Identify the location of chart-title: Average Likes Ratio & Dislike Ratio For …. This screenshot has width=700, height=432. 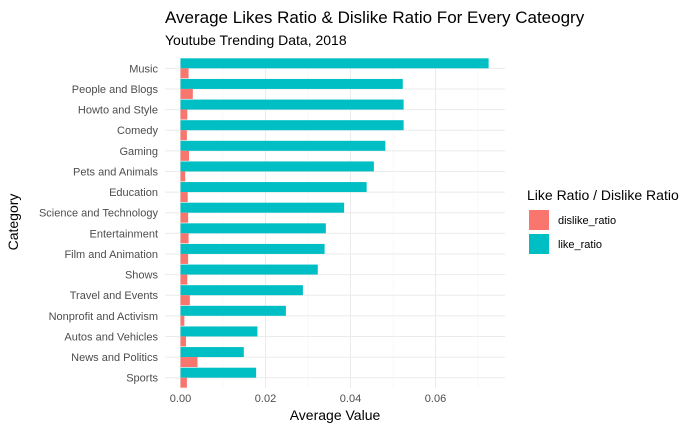
(375, 17).